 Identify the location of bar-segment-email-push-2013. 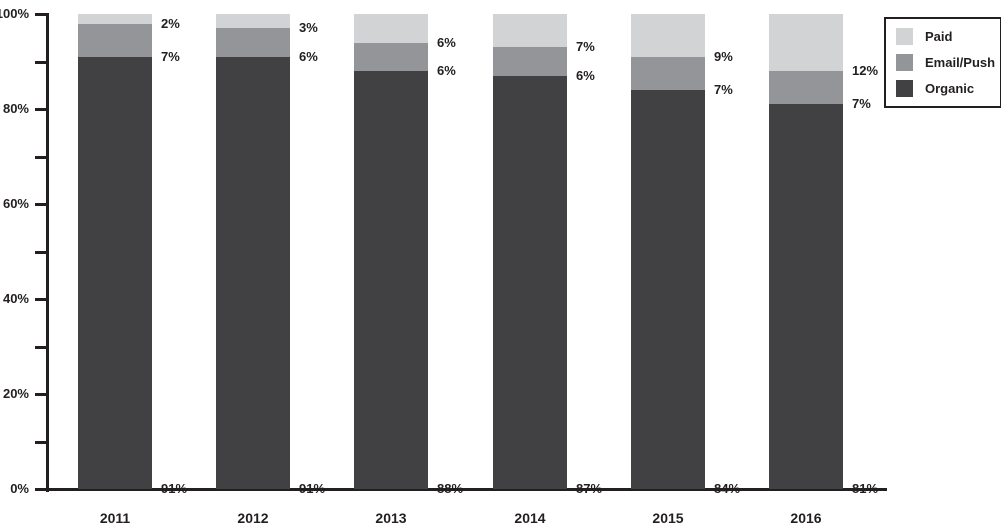
(391, 56).